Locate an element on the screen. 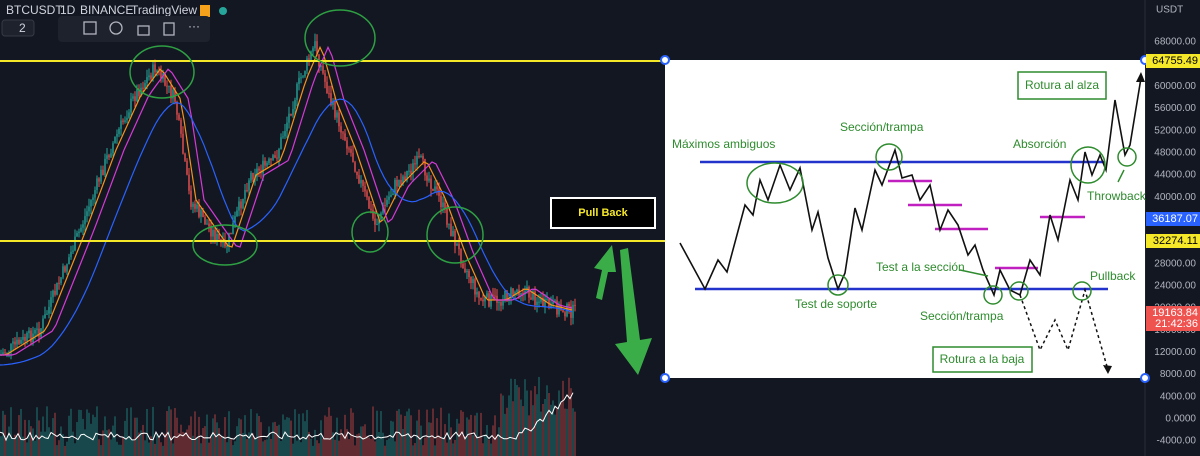 The image size is (1200, 456). axis-label: 48000.00 is located at coordinates (1175, 152).